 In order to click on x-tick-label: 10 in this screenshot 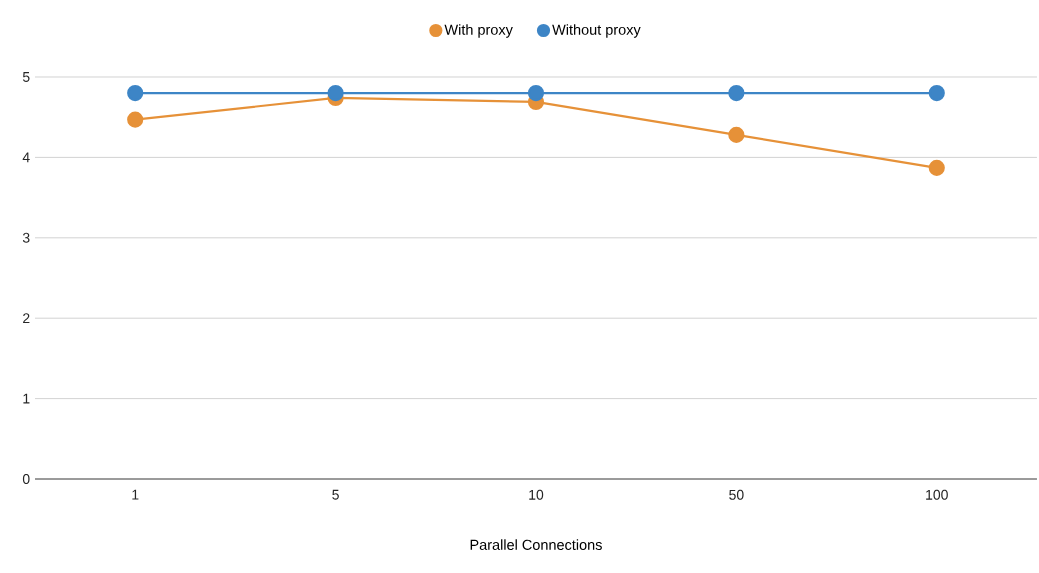, I will do `click(536, 494)`.